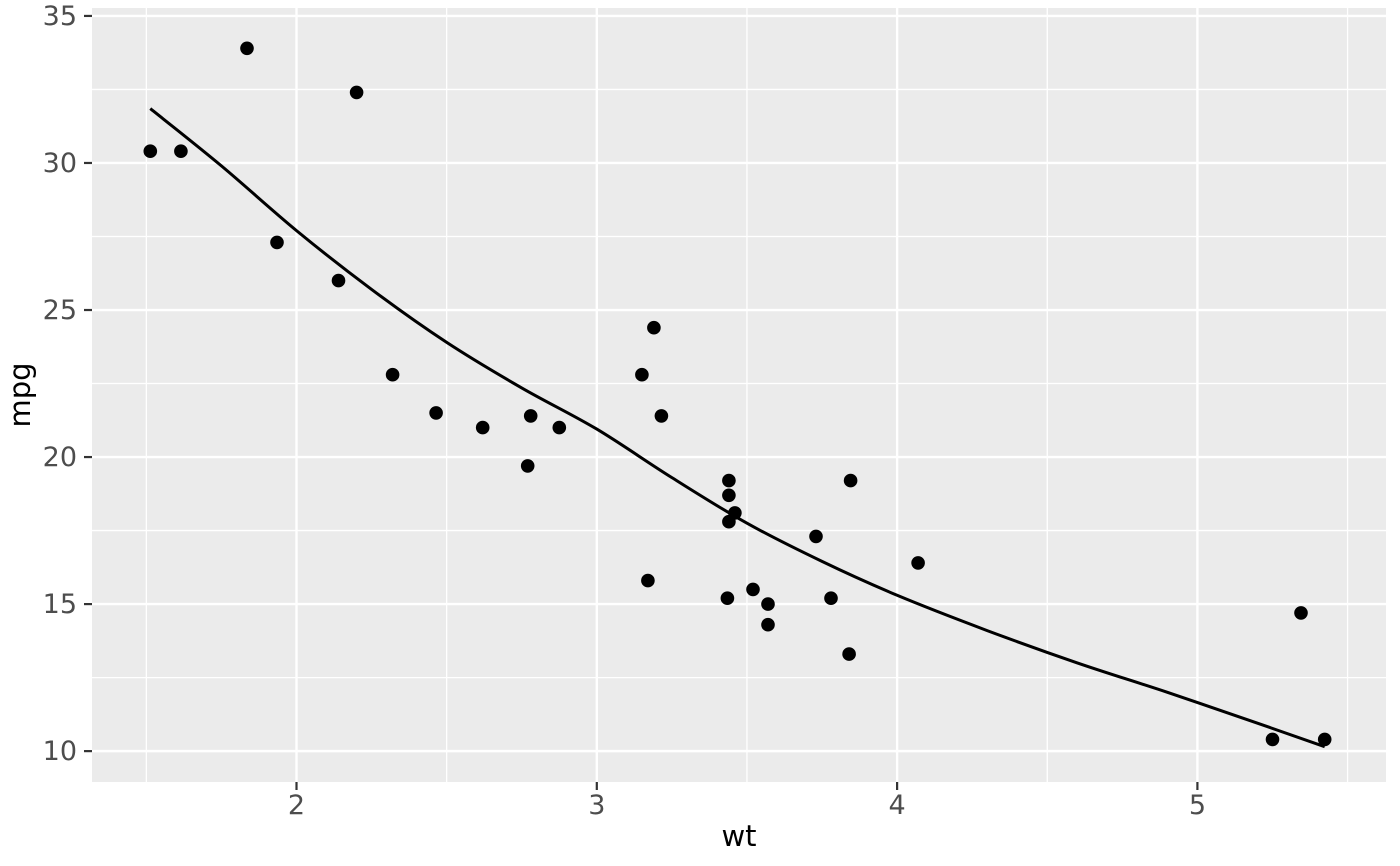 The height and width of the screenshot is (866, 1400). I want to click on y-tick-label: 20, so click(60, 457).